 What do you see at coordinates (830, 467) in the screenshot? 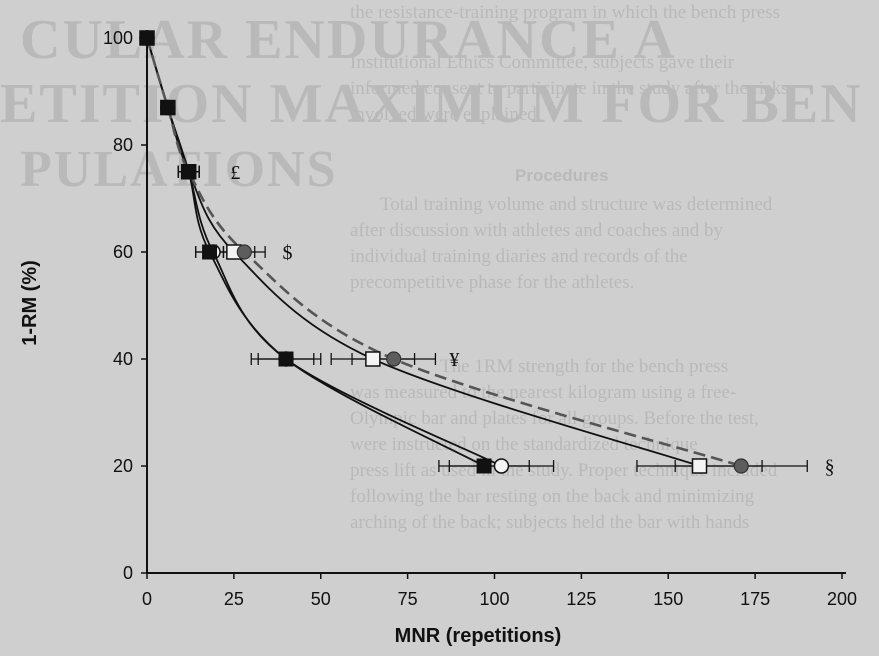
I see `significance-symbol: §` at bounding box center [830, 467].